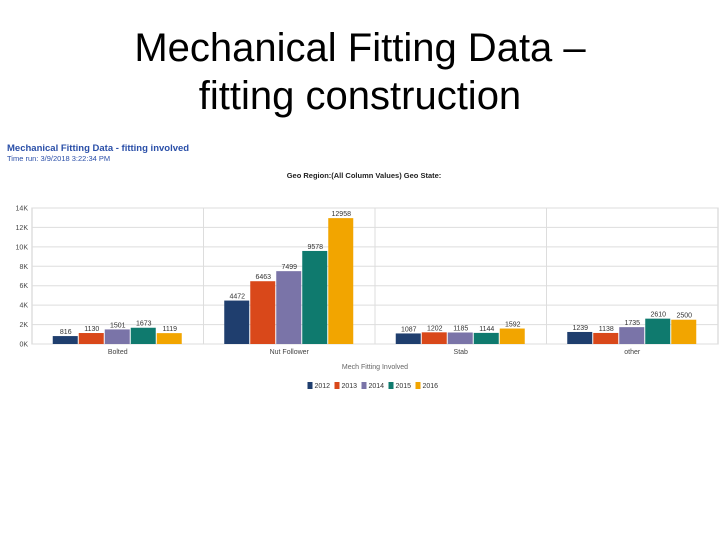  Describe the element at coordinates (290, 352) in the screenshot. I see `x-tick-label: Nut Follower` at that location.